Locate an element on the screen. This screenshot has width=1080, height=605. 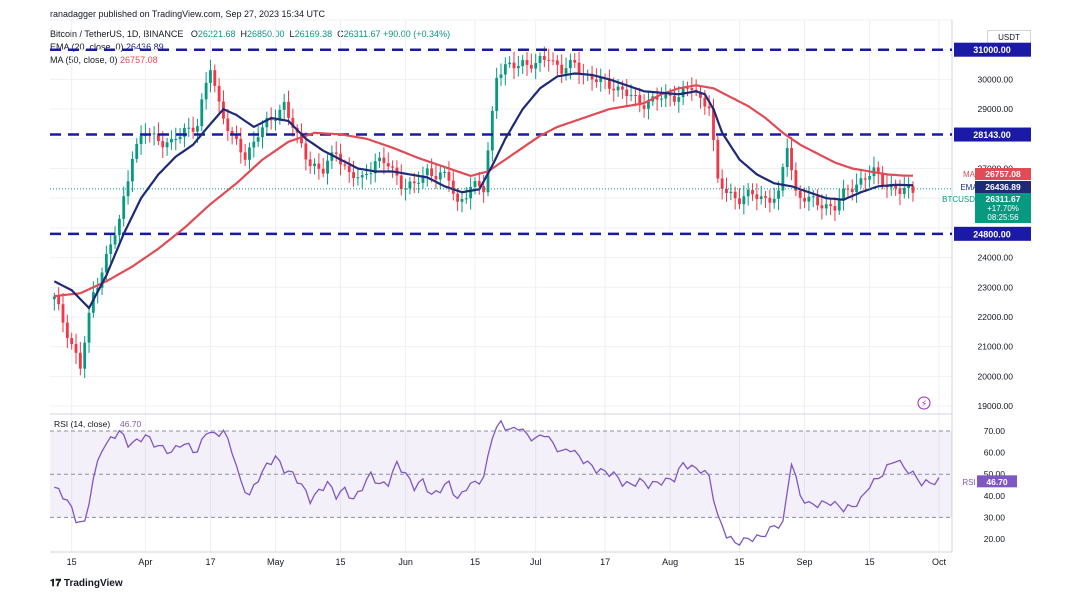
rsi-tick-label: 60.00 is located at coordinates (995, 453).